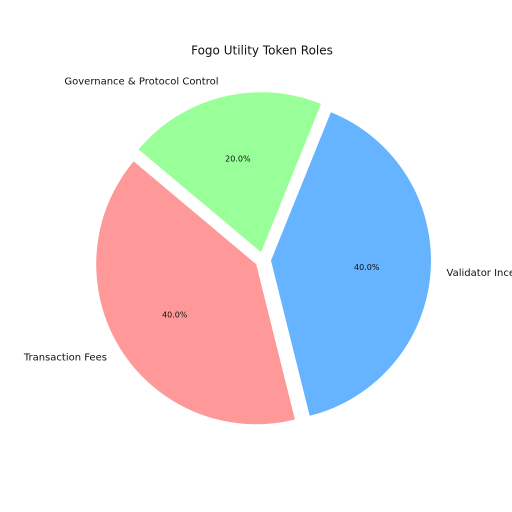 This screenshot has height=512, width=512. I want to click on slice-label: Transaction Fees, so click(65, 358).